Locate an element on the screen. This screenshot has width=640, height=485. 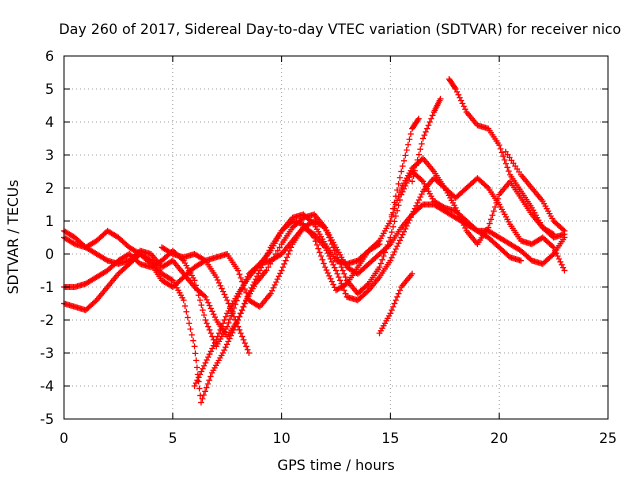
y-tick-label: -5 is located at coordinates (47, 420).